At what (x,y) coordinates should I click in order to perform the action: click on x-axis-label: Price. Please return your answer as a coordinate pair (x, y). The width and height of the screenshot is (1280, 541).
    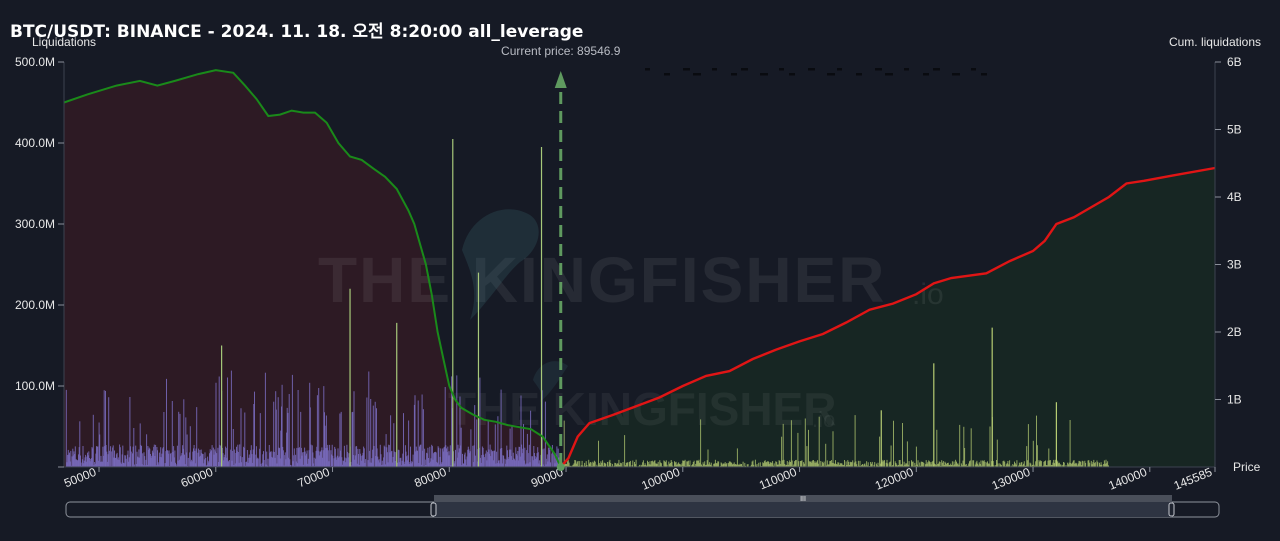
    Looking at the image, I should click on (1247, 467).